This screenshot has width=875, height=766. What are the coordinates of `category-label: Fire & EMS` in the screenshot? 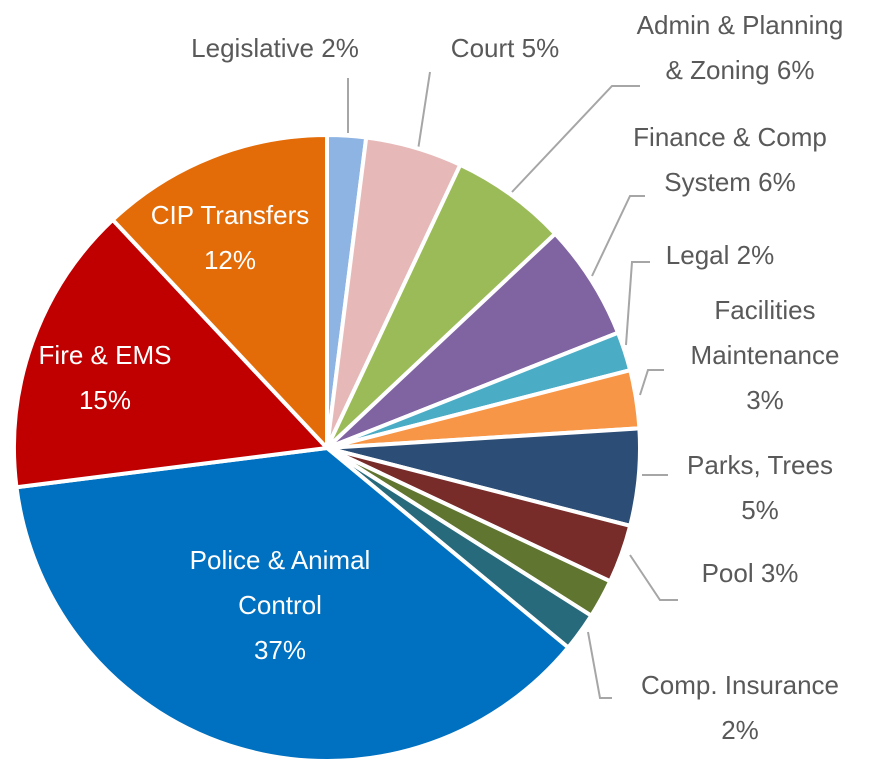 It's located at (105, 355).